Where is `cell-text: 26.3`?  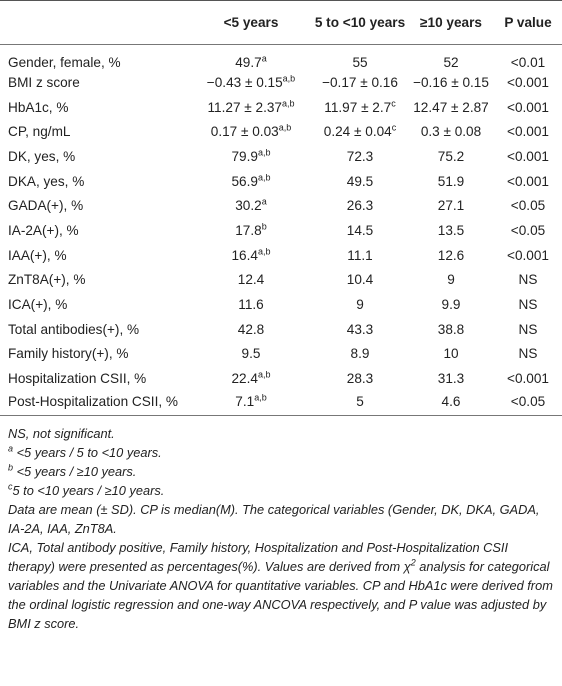
cell-text: 26.3 is located at coordinates (360, 206).